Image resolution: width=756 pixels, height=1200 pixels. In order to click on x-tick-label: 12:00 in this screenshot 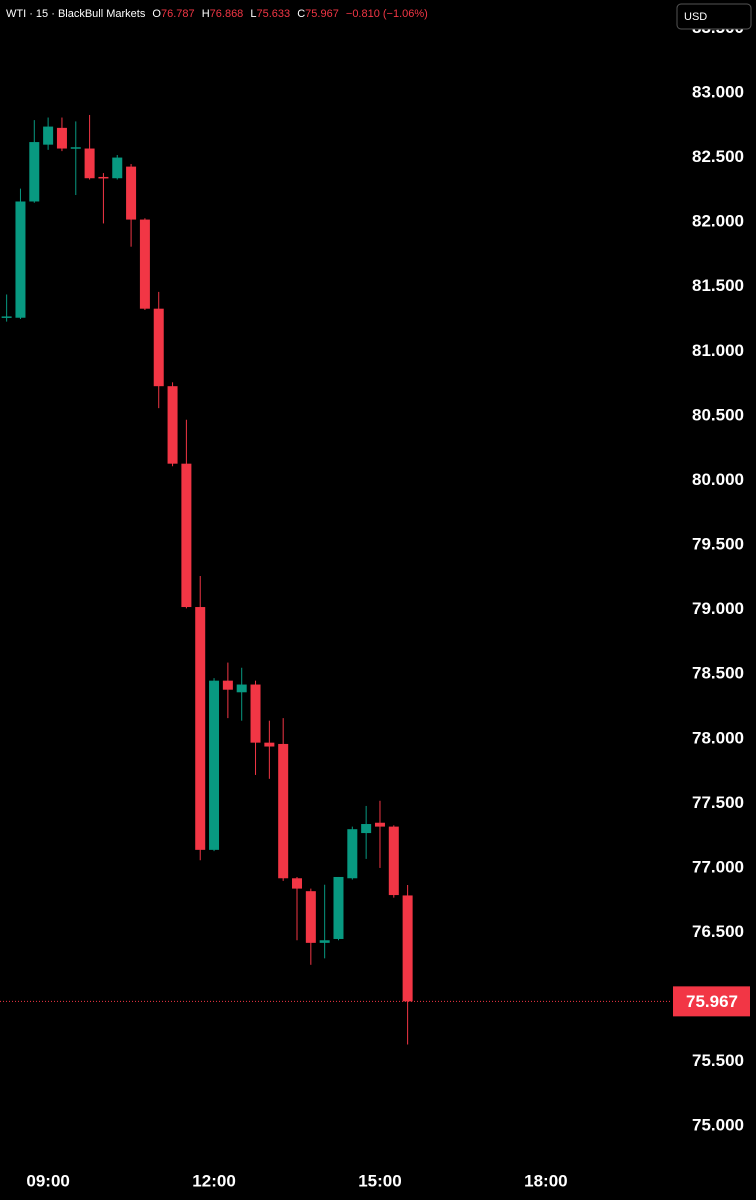, I will do `click(213, 1180)`.